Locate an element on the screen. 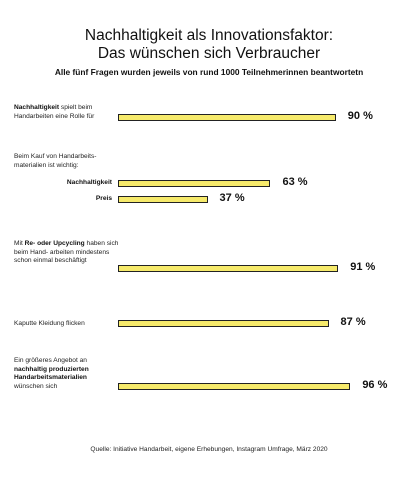 The image size is (418, 480). group-label-part: wünschen sich is located at coordinates (36, 387).